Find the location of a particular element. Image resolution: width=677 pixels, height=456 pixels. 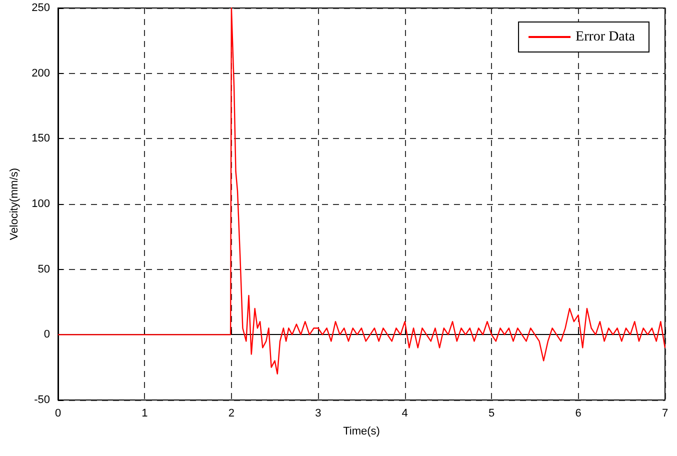

y-tick-label: 100 is located at coordinates (41, 204).